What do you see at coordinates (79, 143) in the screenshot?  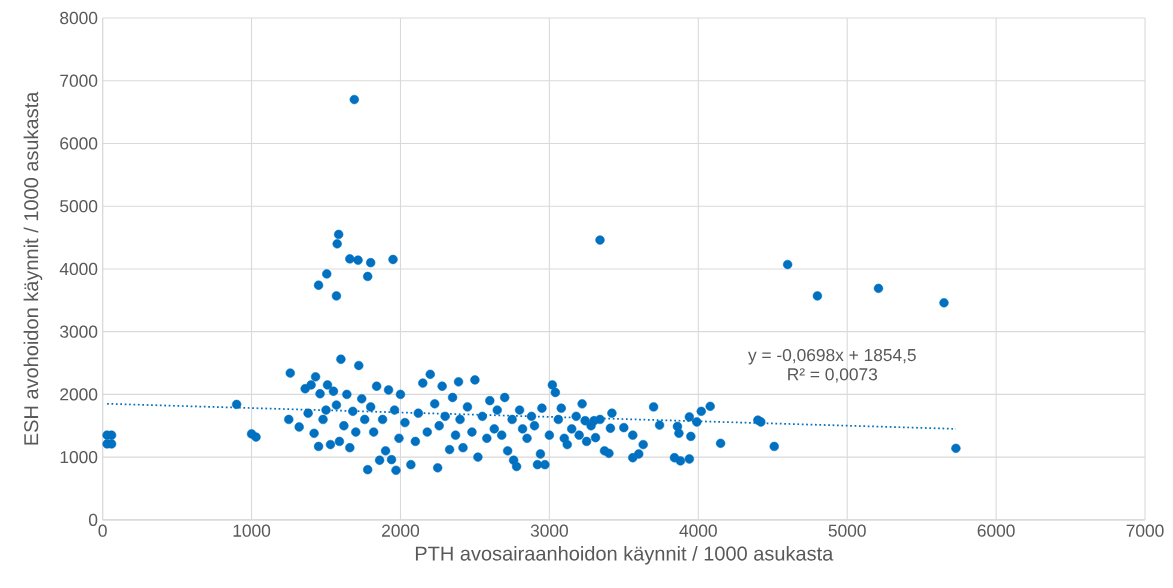 I see `y-tick-label: 6000` at bounding box center [79, 143].